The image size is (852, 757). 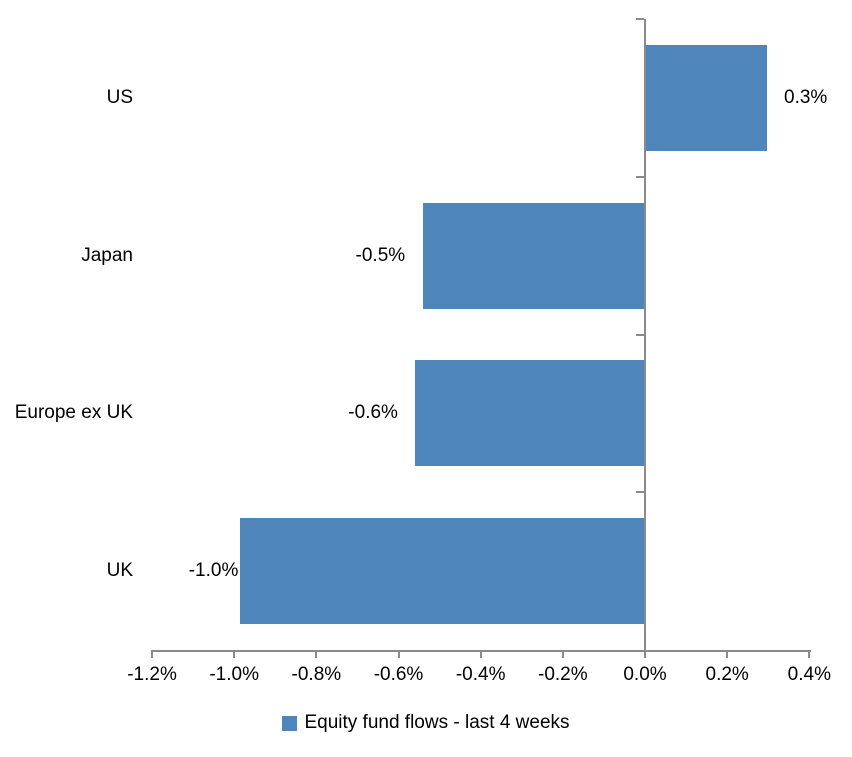 I want to click on x-tick-label--1.2pct: -1.2%, so click(x=152, y=674).